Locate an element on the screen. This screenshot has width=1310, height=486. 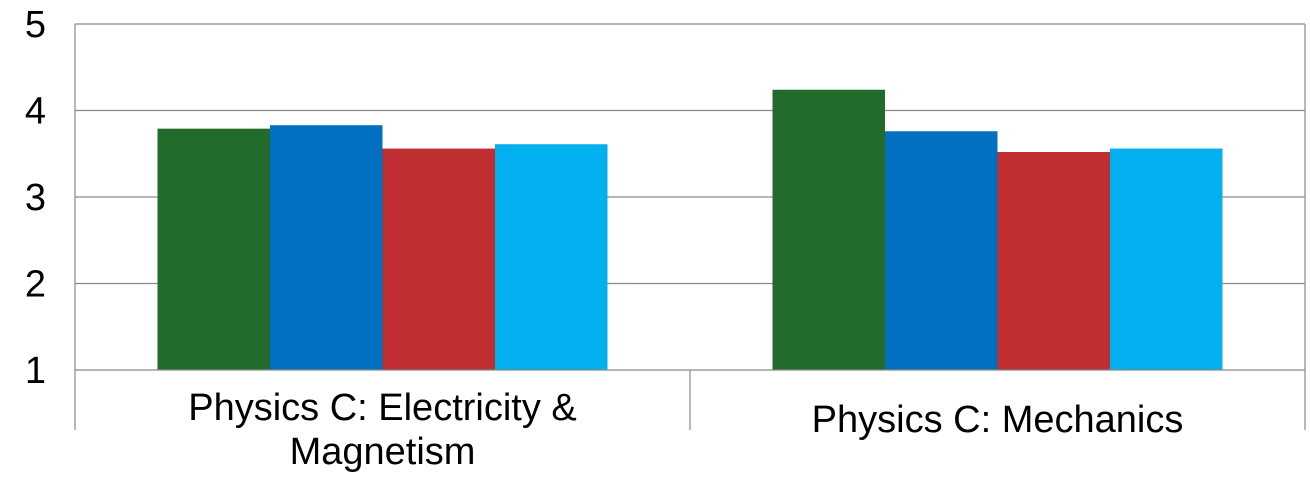
y-tick-label: 1 is located at coordinates (35, 371).